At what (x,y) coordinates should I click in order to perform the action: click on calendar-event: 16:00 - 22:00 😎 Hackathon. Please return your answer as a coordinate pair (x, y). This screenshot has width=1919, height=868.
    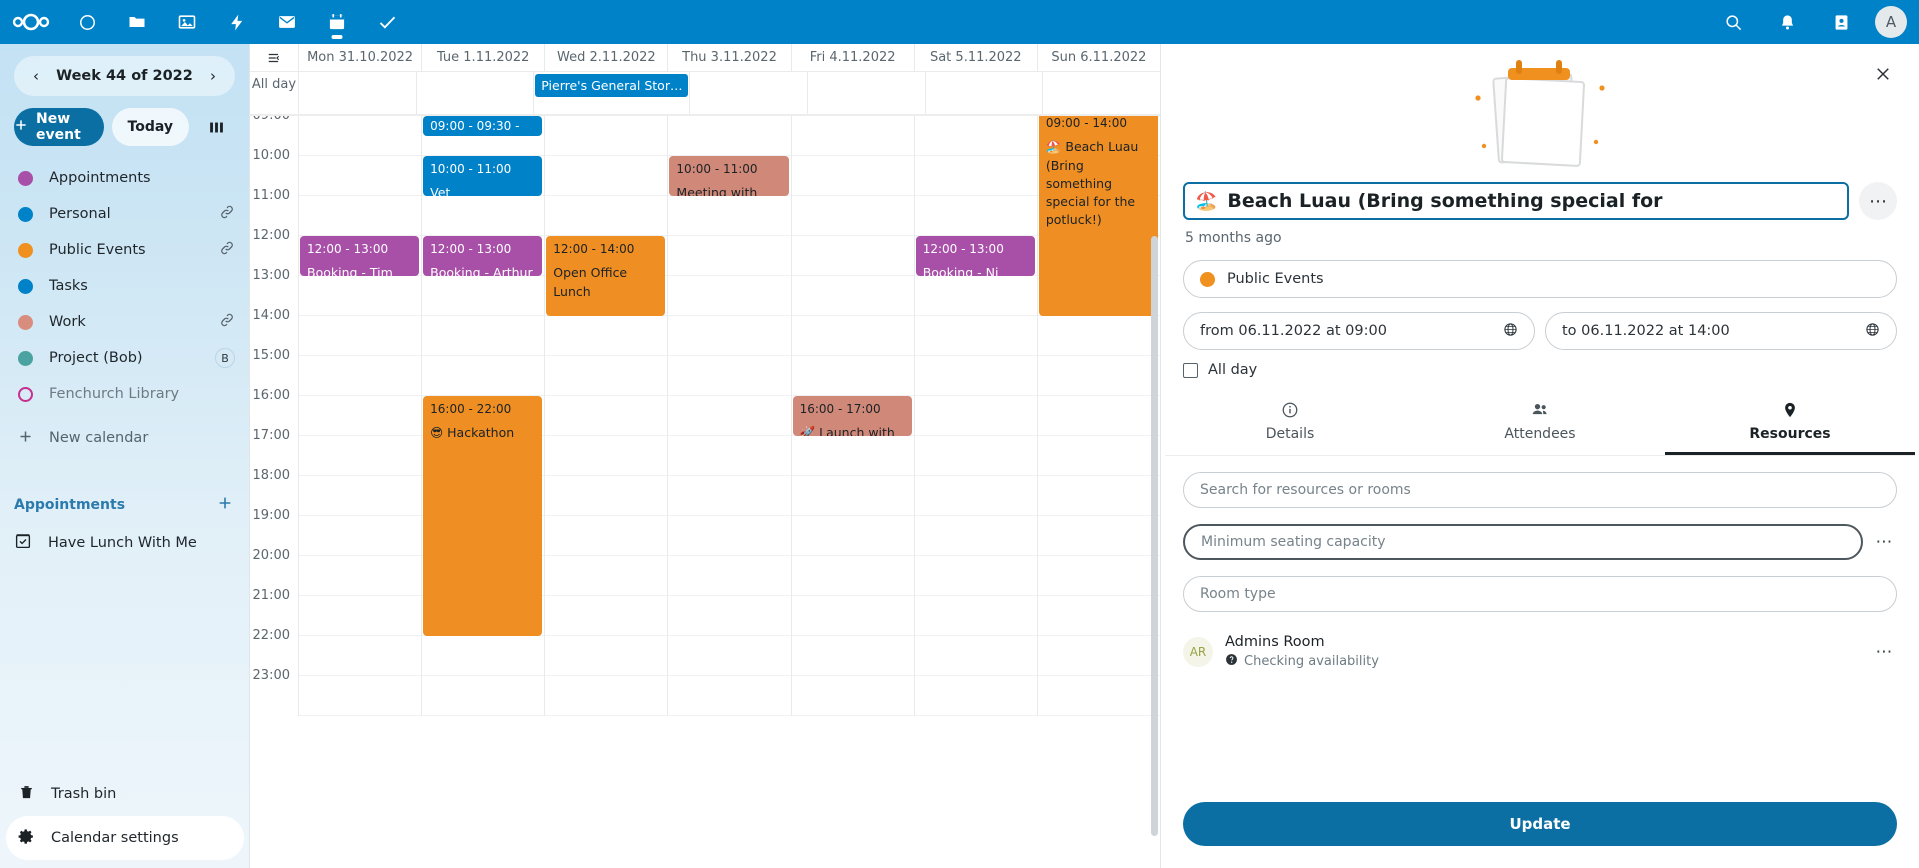
    Looking at the image, I should click on (483, 516).